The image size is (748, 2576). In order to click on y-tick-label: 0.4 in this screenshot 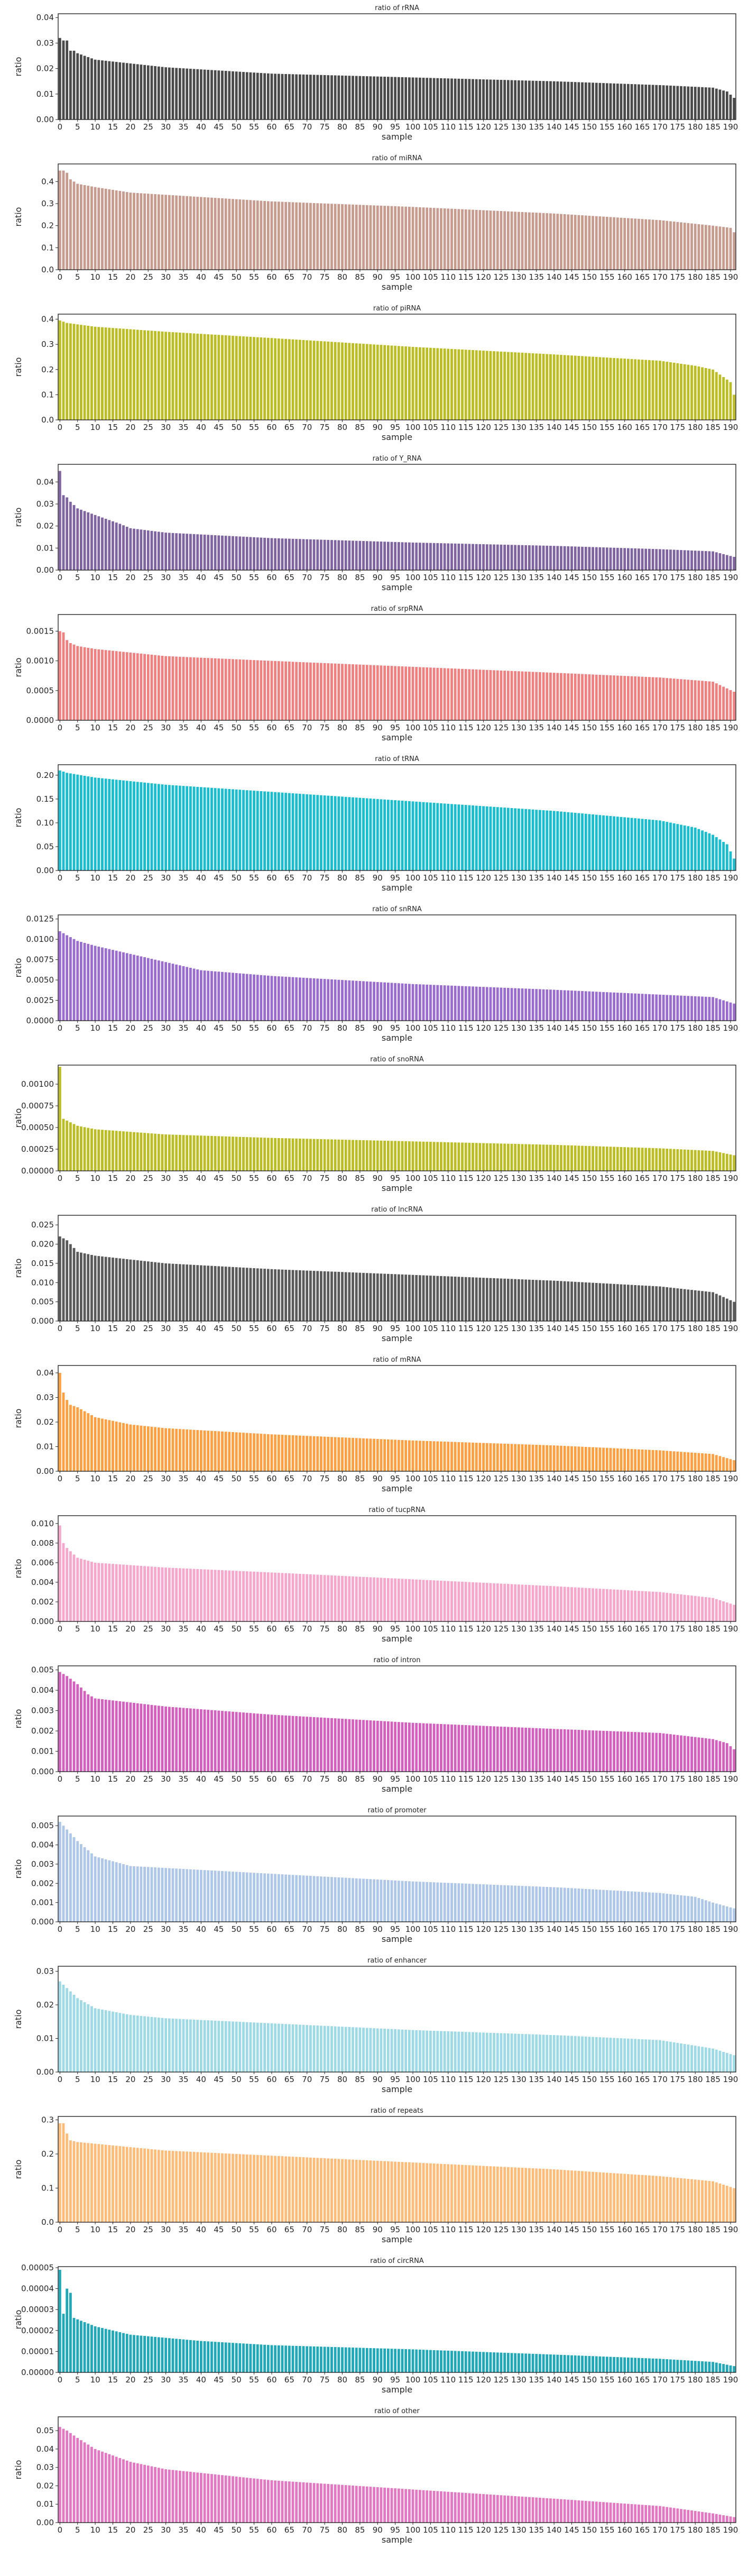, I will do `click(47, 181)`.